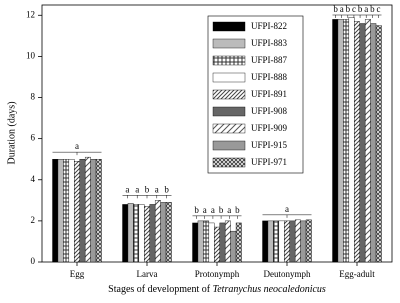 The width and height of the screenshot is (400, 303). I want to click on legend-label: UFPI-909, so click(269, 128).